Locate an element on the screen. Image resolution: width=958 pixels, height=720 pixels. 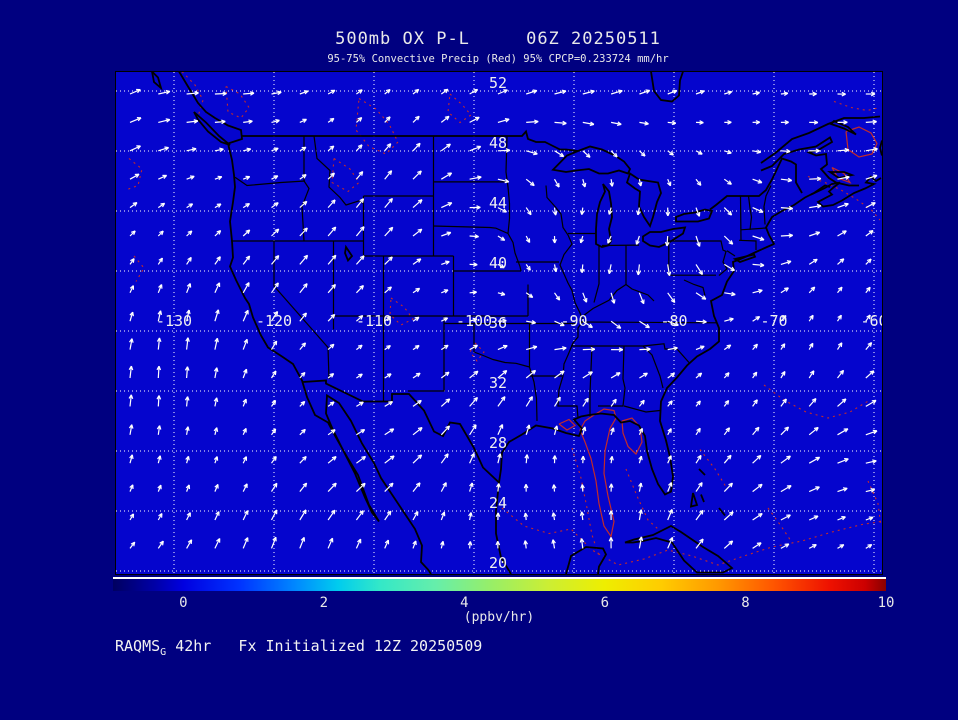
lat-tick-label: 20 is located at coordinates (498, 563).